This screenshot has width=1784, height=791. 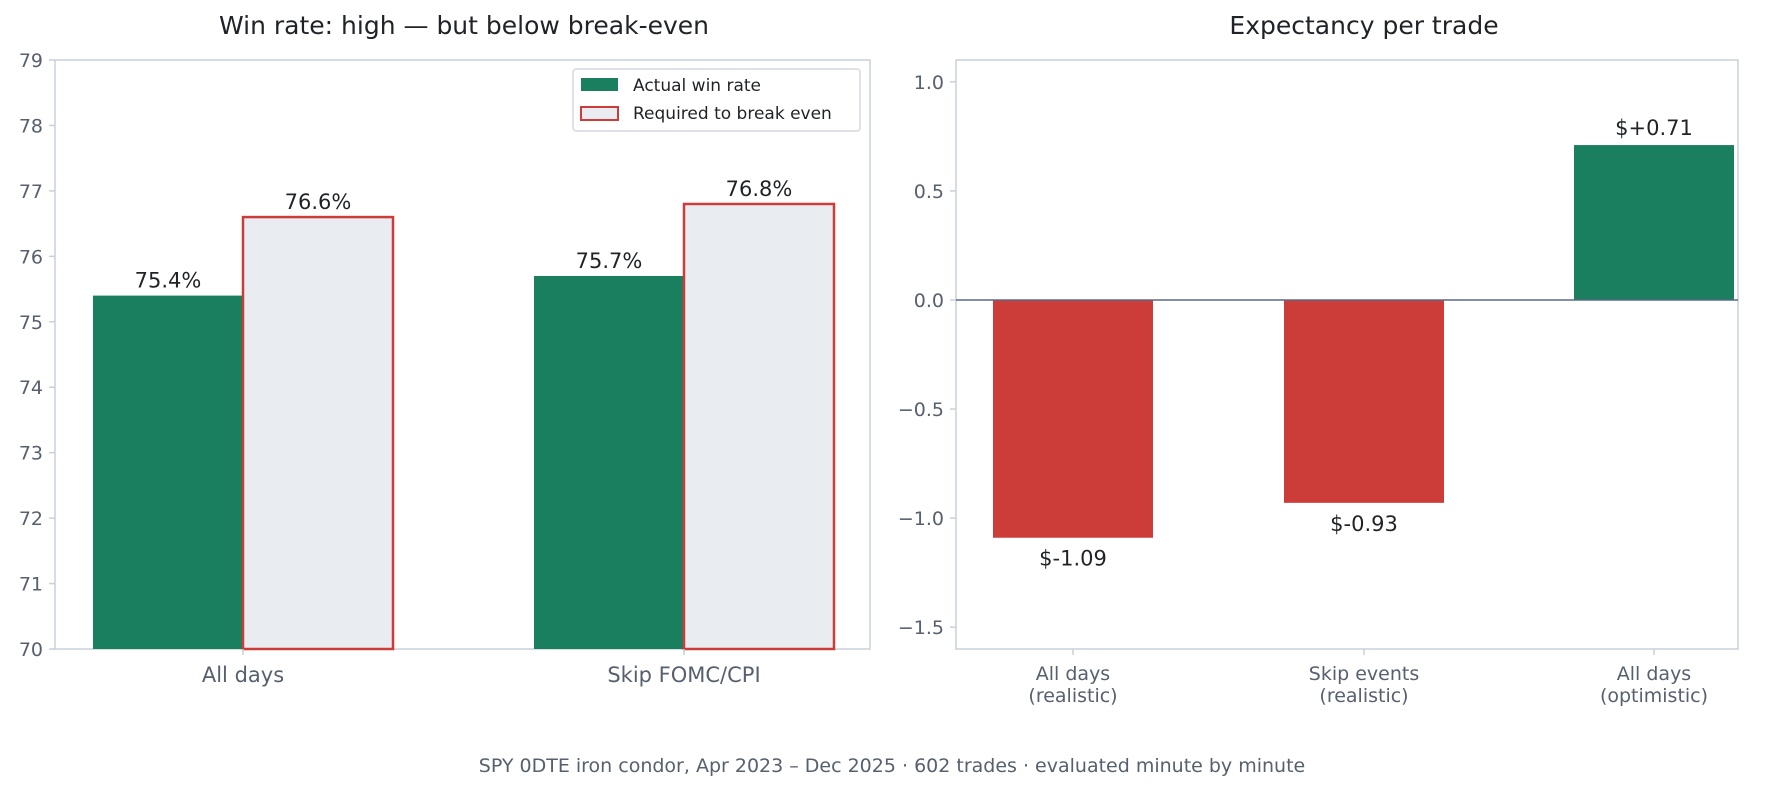 What do you see at coordinates (1654, 128) in the screenshot?
I see `data-label: $+0.71` at bounding box center [1654, 128].